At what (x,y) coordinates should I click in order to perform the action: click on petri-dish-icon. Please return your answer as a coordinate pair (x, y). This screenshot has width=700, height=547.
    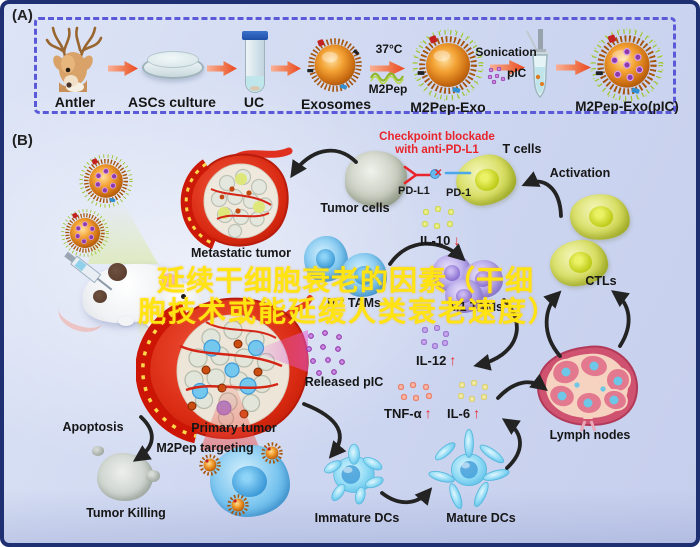
    Looking at the image, I should click on (173, 65).